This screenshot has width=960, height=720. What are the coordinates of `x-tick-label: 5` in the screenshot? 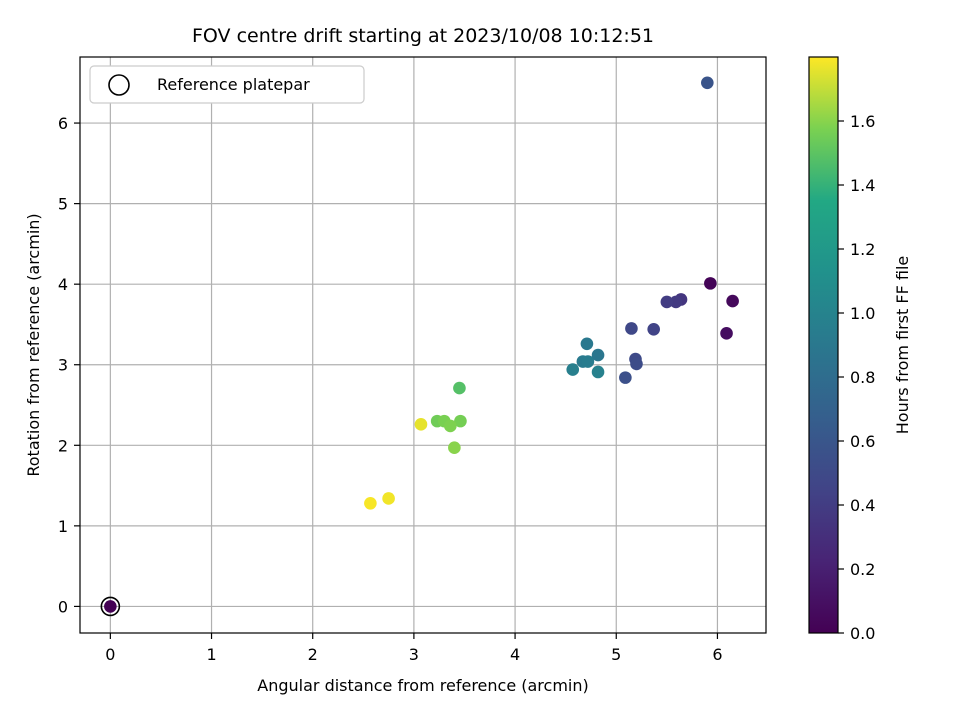 It's located at (616, 654).